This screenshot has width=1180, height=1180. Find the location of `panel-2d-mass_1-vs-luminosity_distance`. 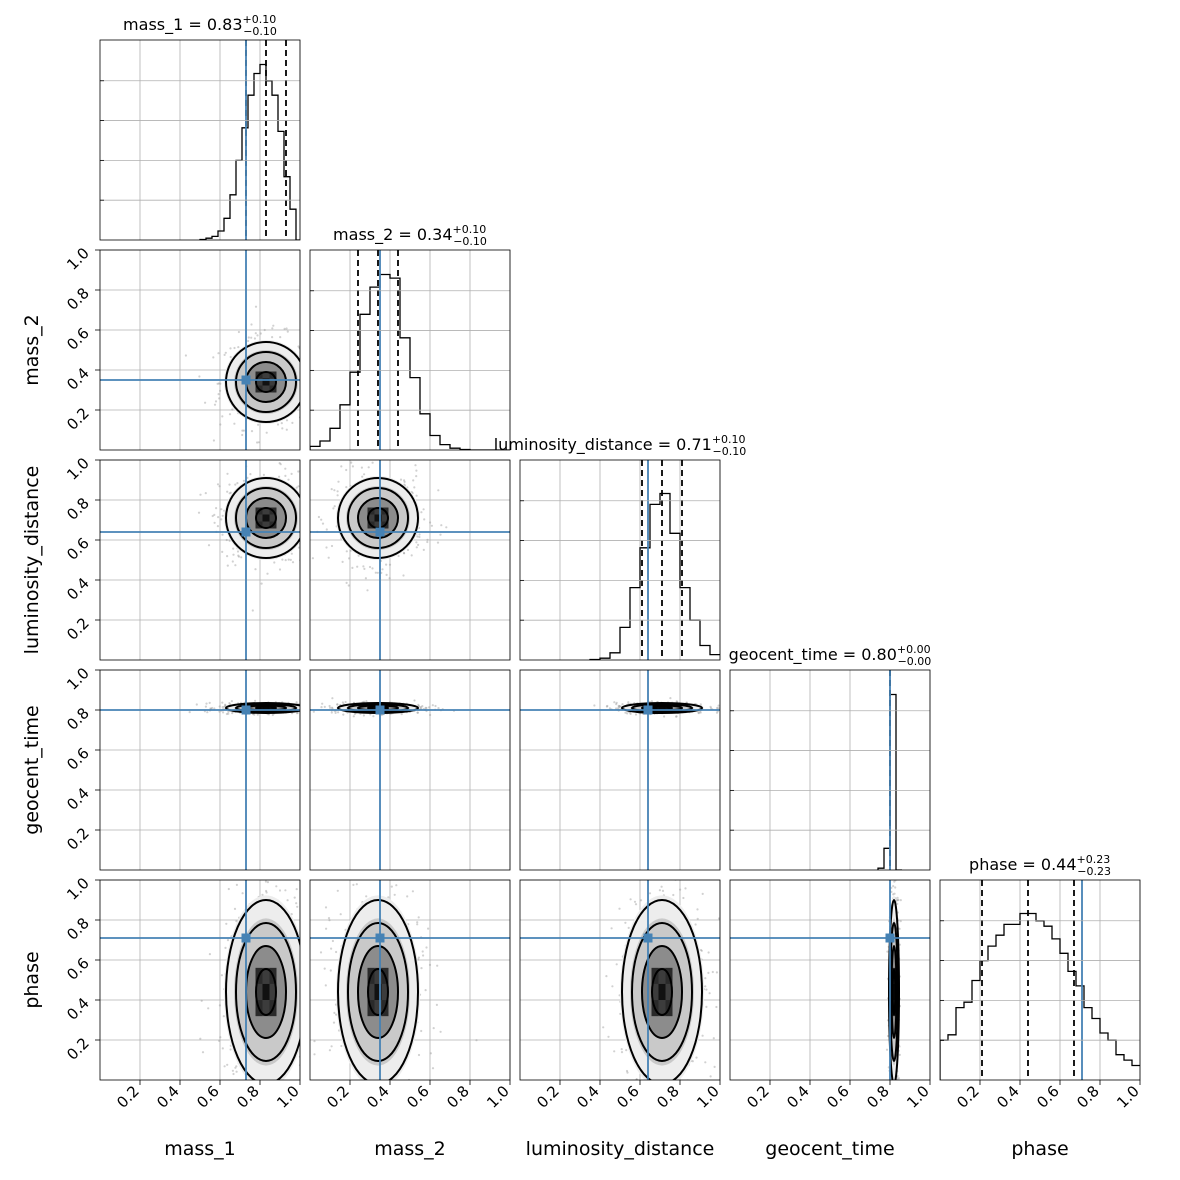

panel-2d-mass_1-vs-luminosity_distance is located at coordinates (210, 560).